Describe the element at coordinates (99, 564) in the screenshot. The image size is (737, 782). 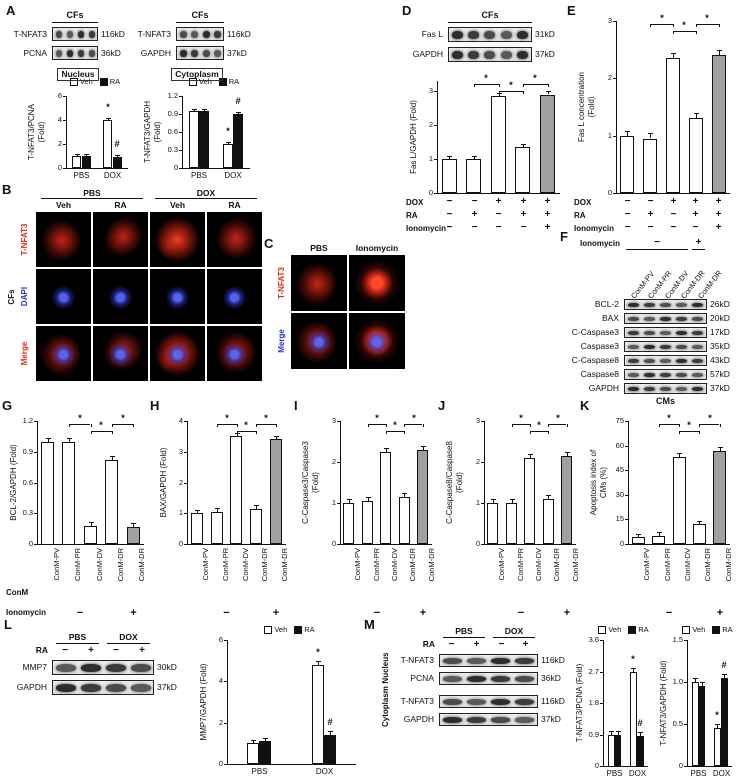
I see `x-cat-label: ConM-DV` at that location.